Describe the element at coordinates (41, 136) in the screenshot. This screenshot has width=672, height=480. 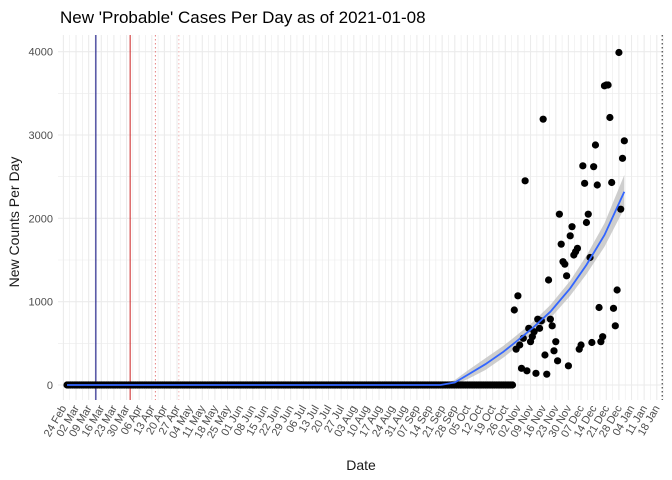
I see `y-tick-label: 3000` at that location.